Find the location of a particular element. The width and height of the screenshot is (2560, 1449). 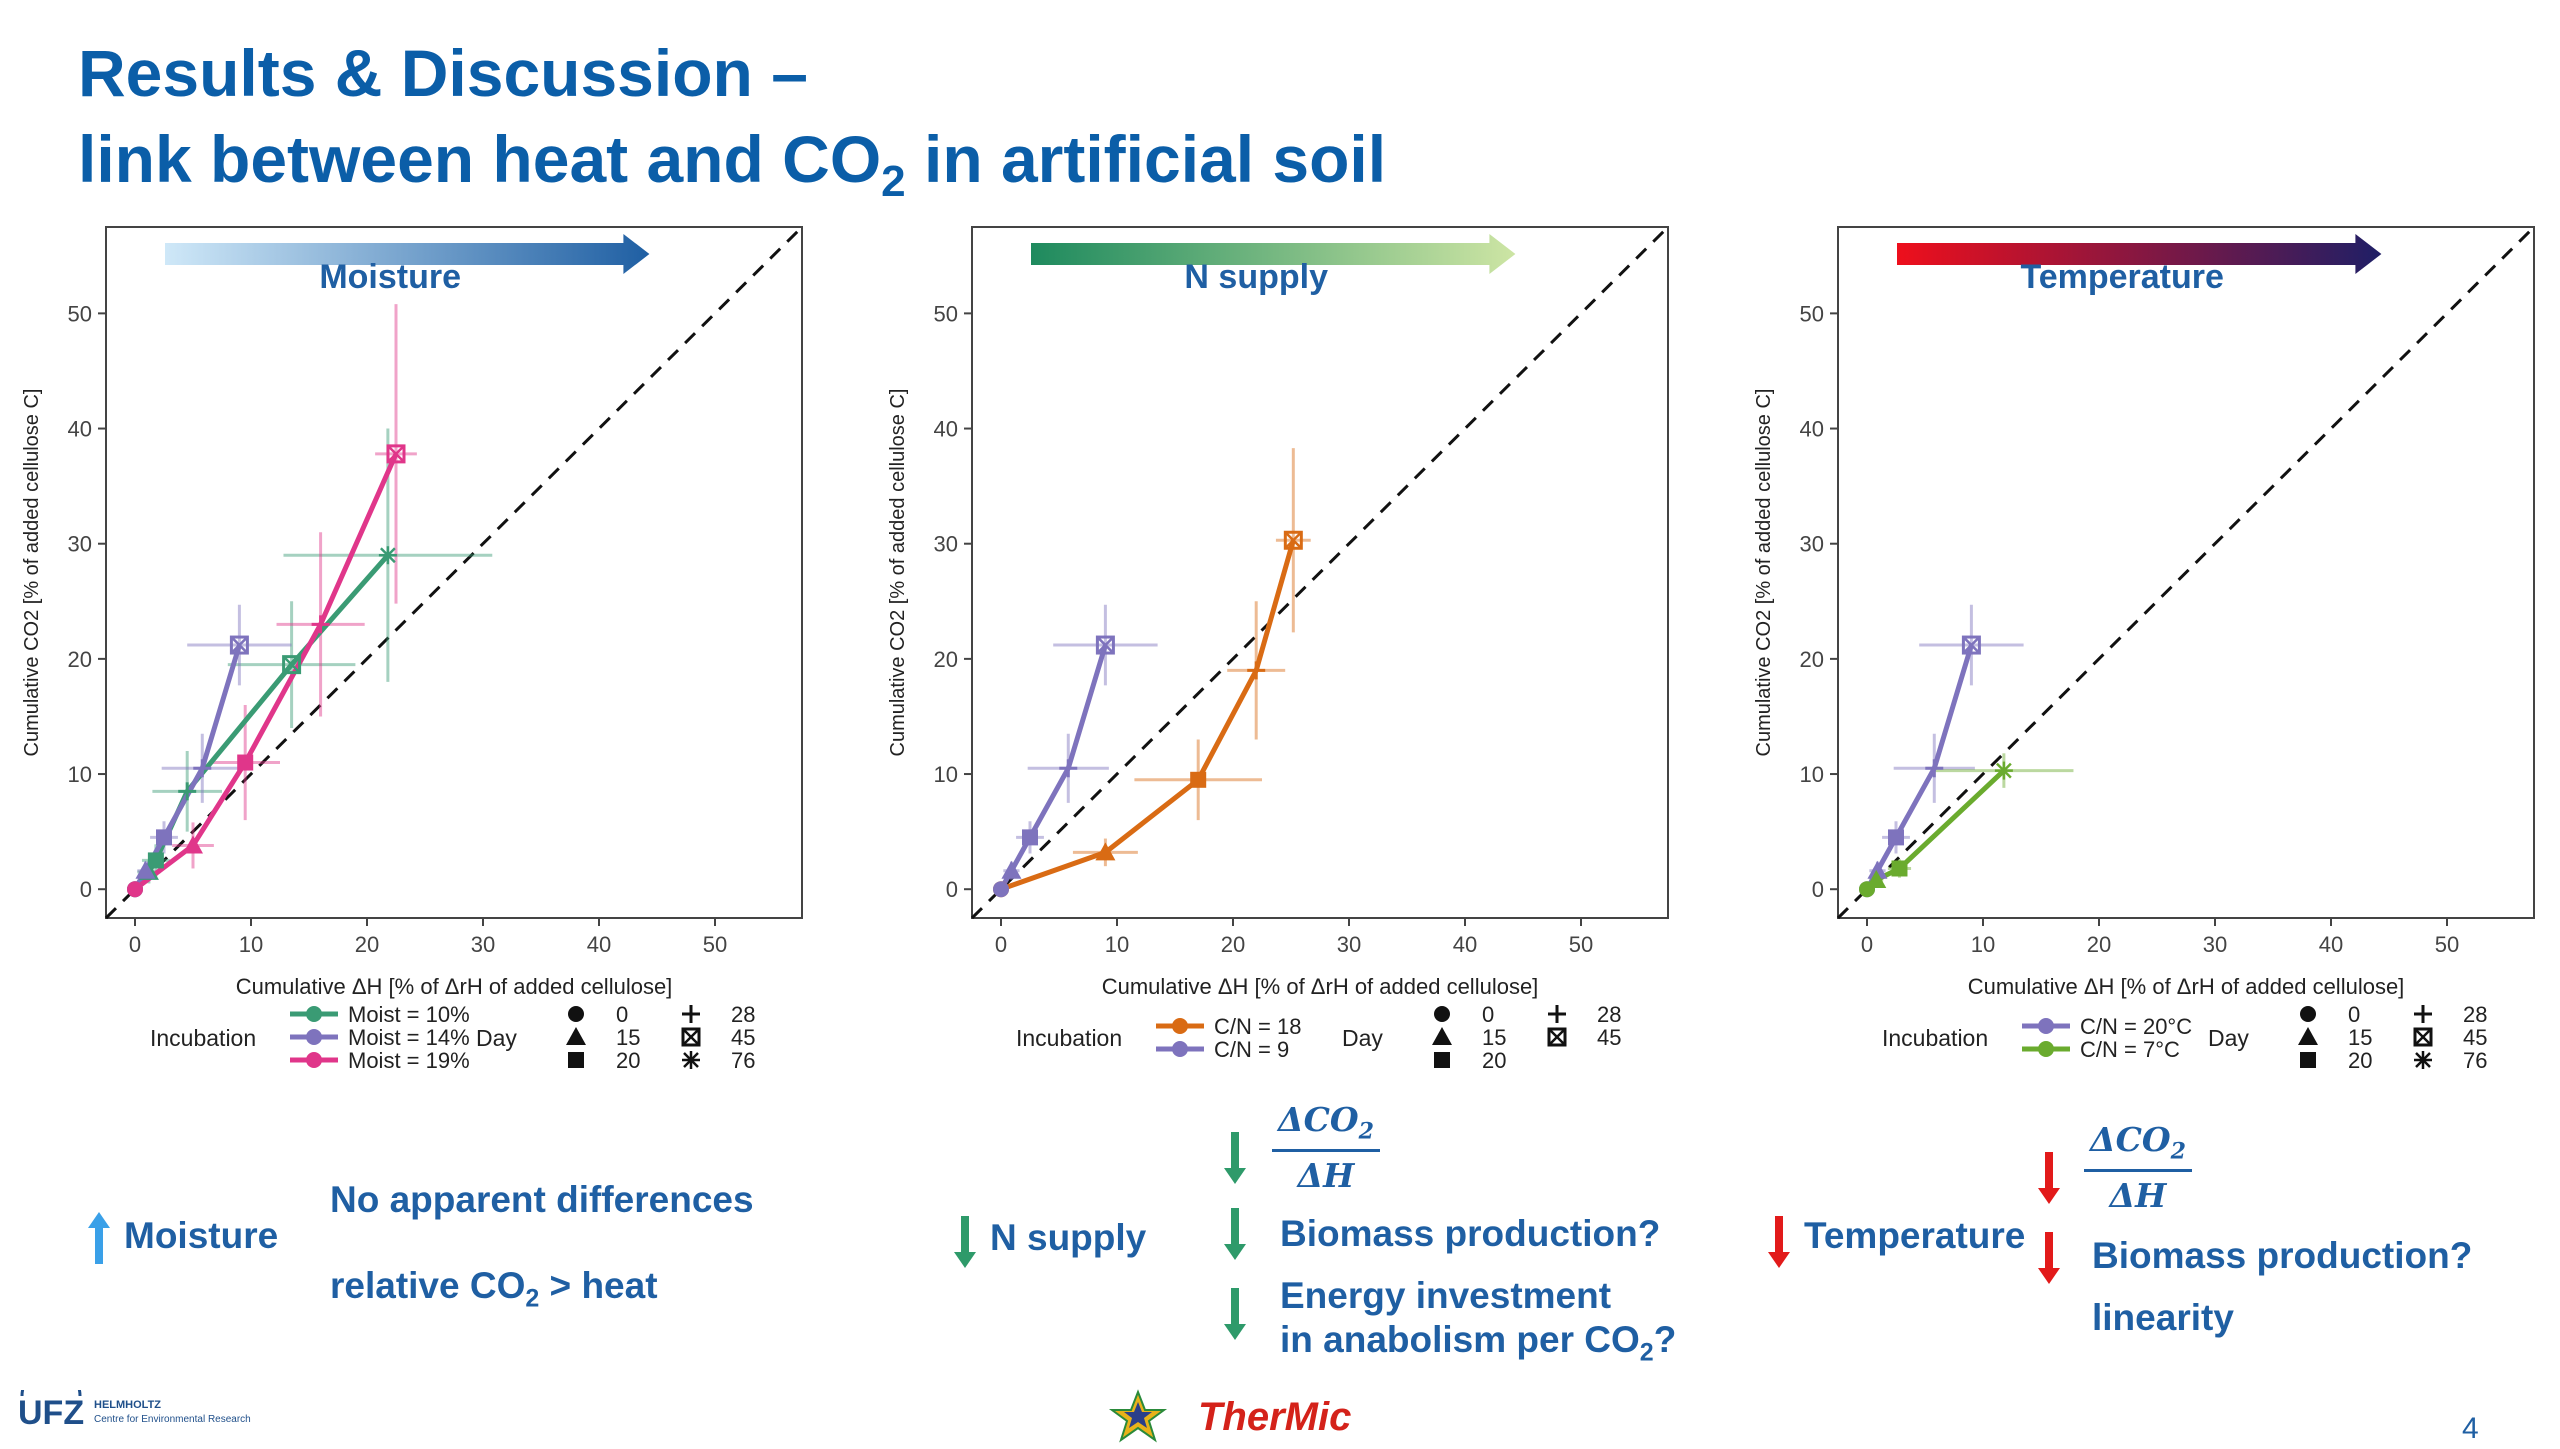

nsupply-ratio: ΔCO2 ΔH is located at coordinates (1326, 1147).